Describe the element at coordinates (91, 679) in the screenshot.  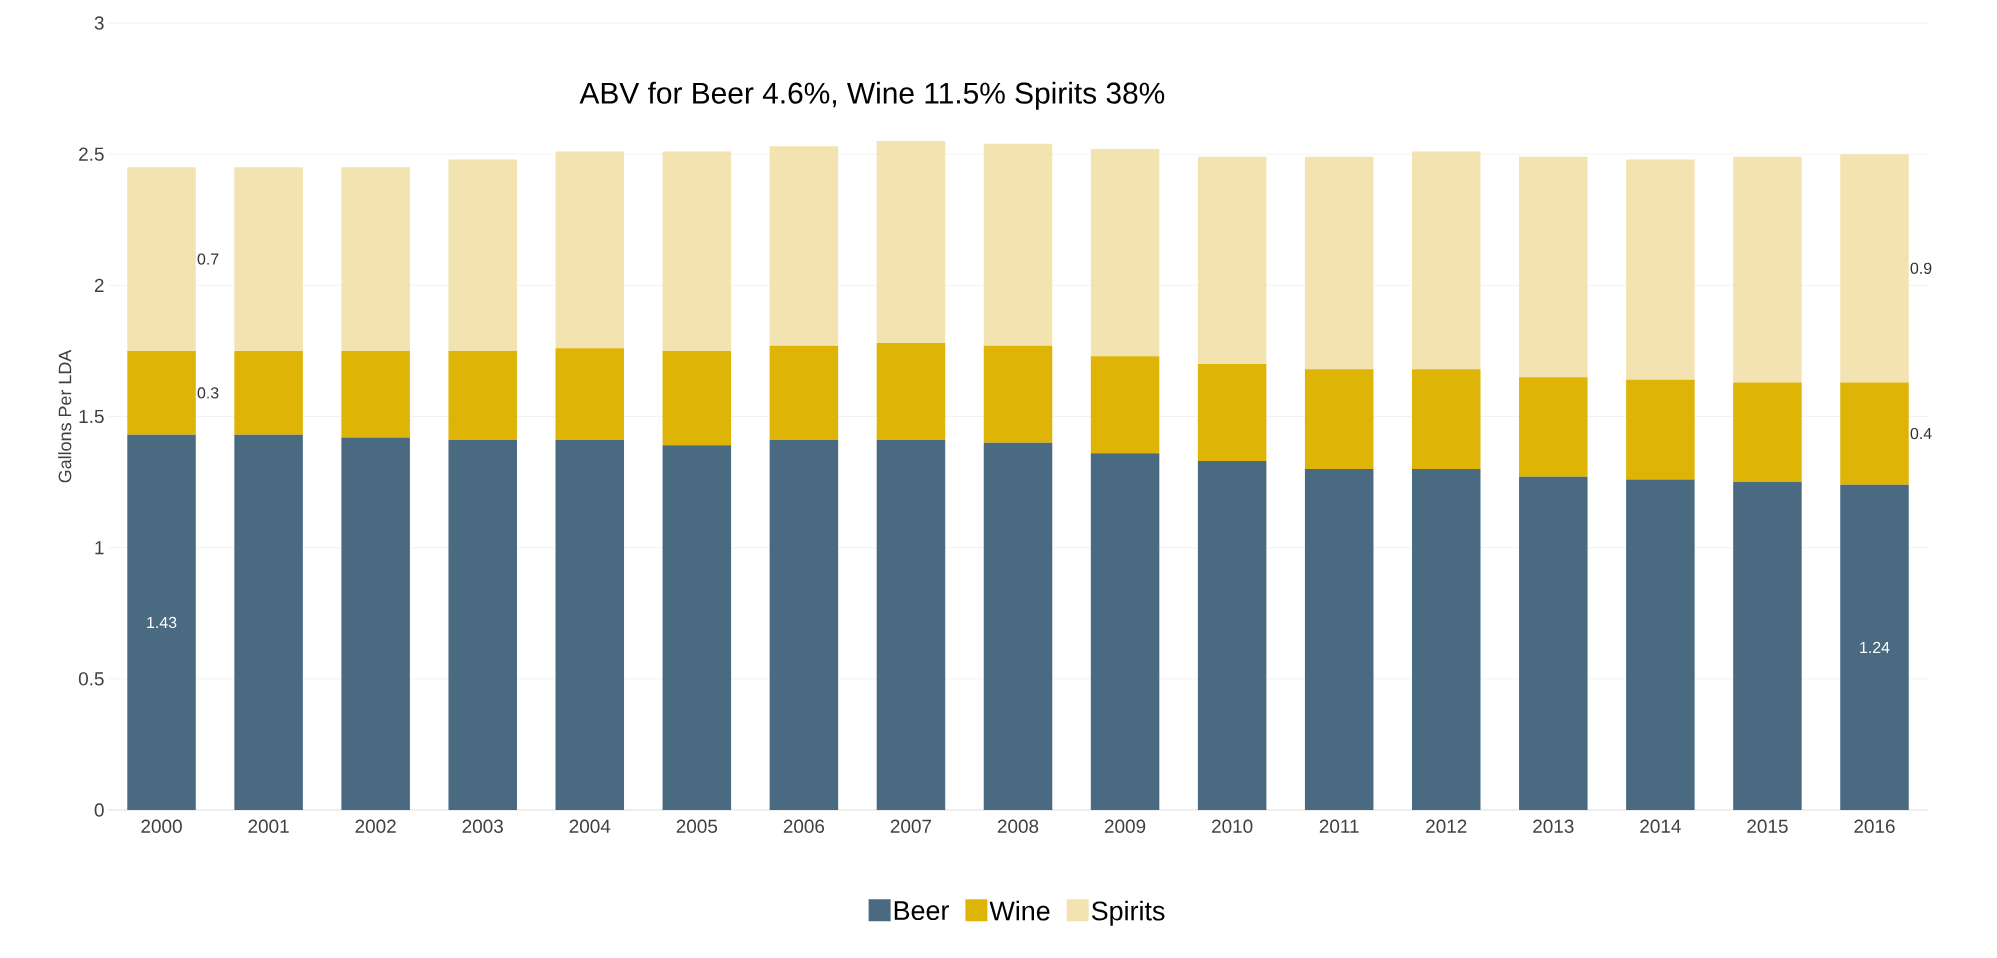
I see `y-tick-label: 0.5` at that location.